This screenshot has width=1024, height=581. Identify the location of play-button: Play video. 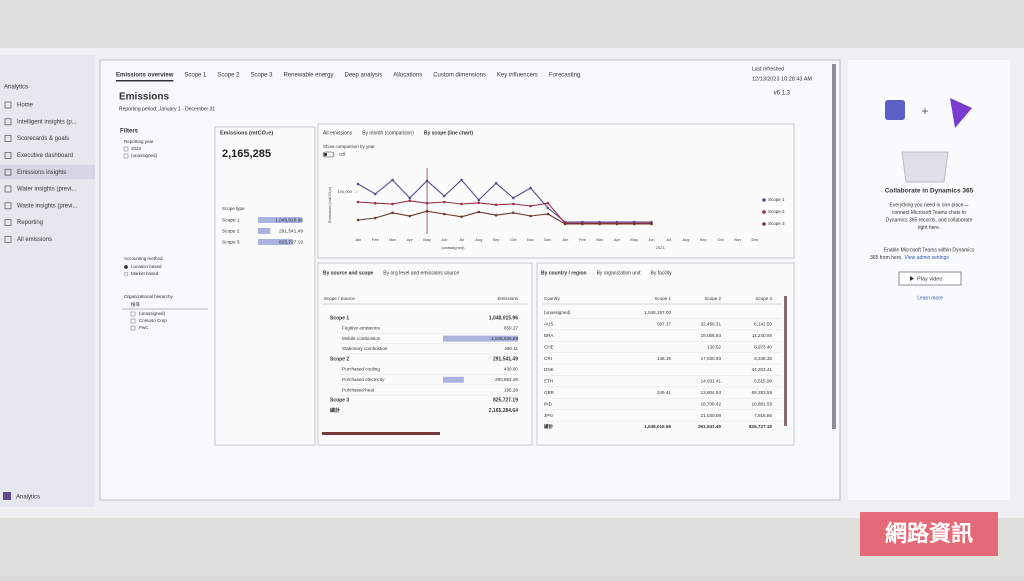
(929, 279).